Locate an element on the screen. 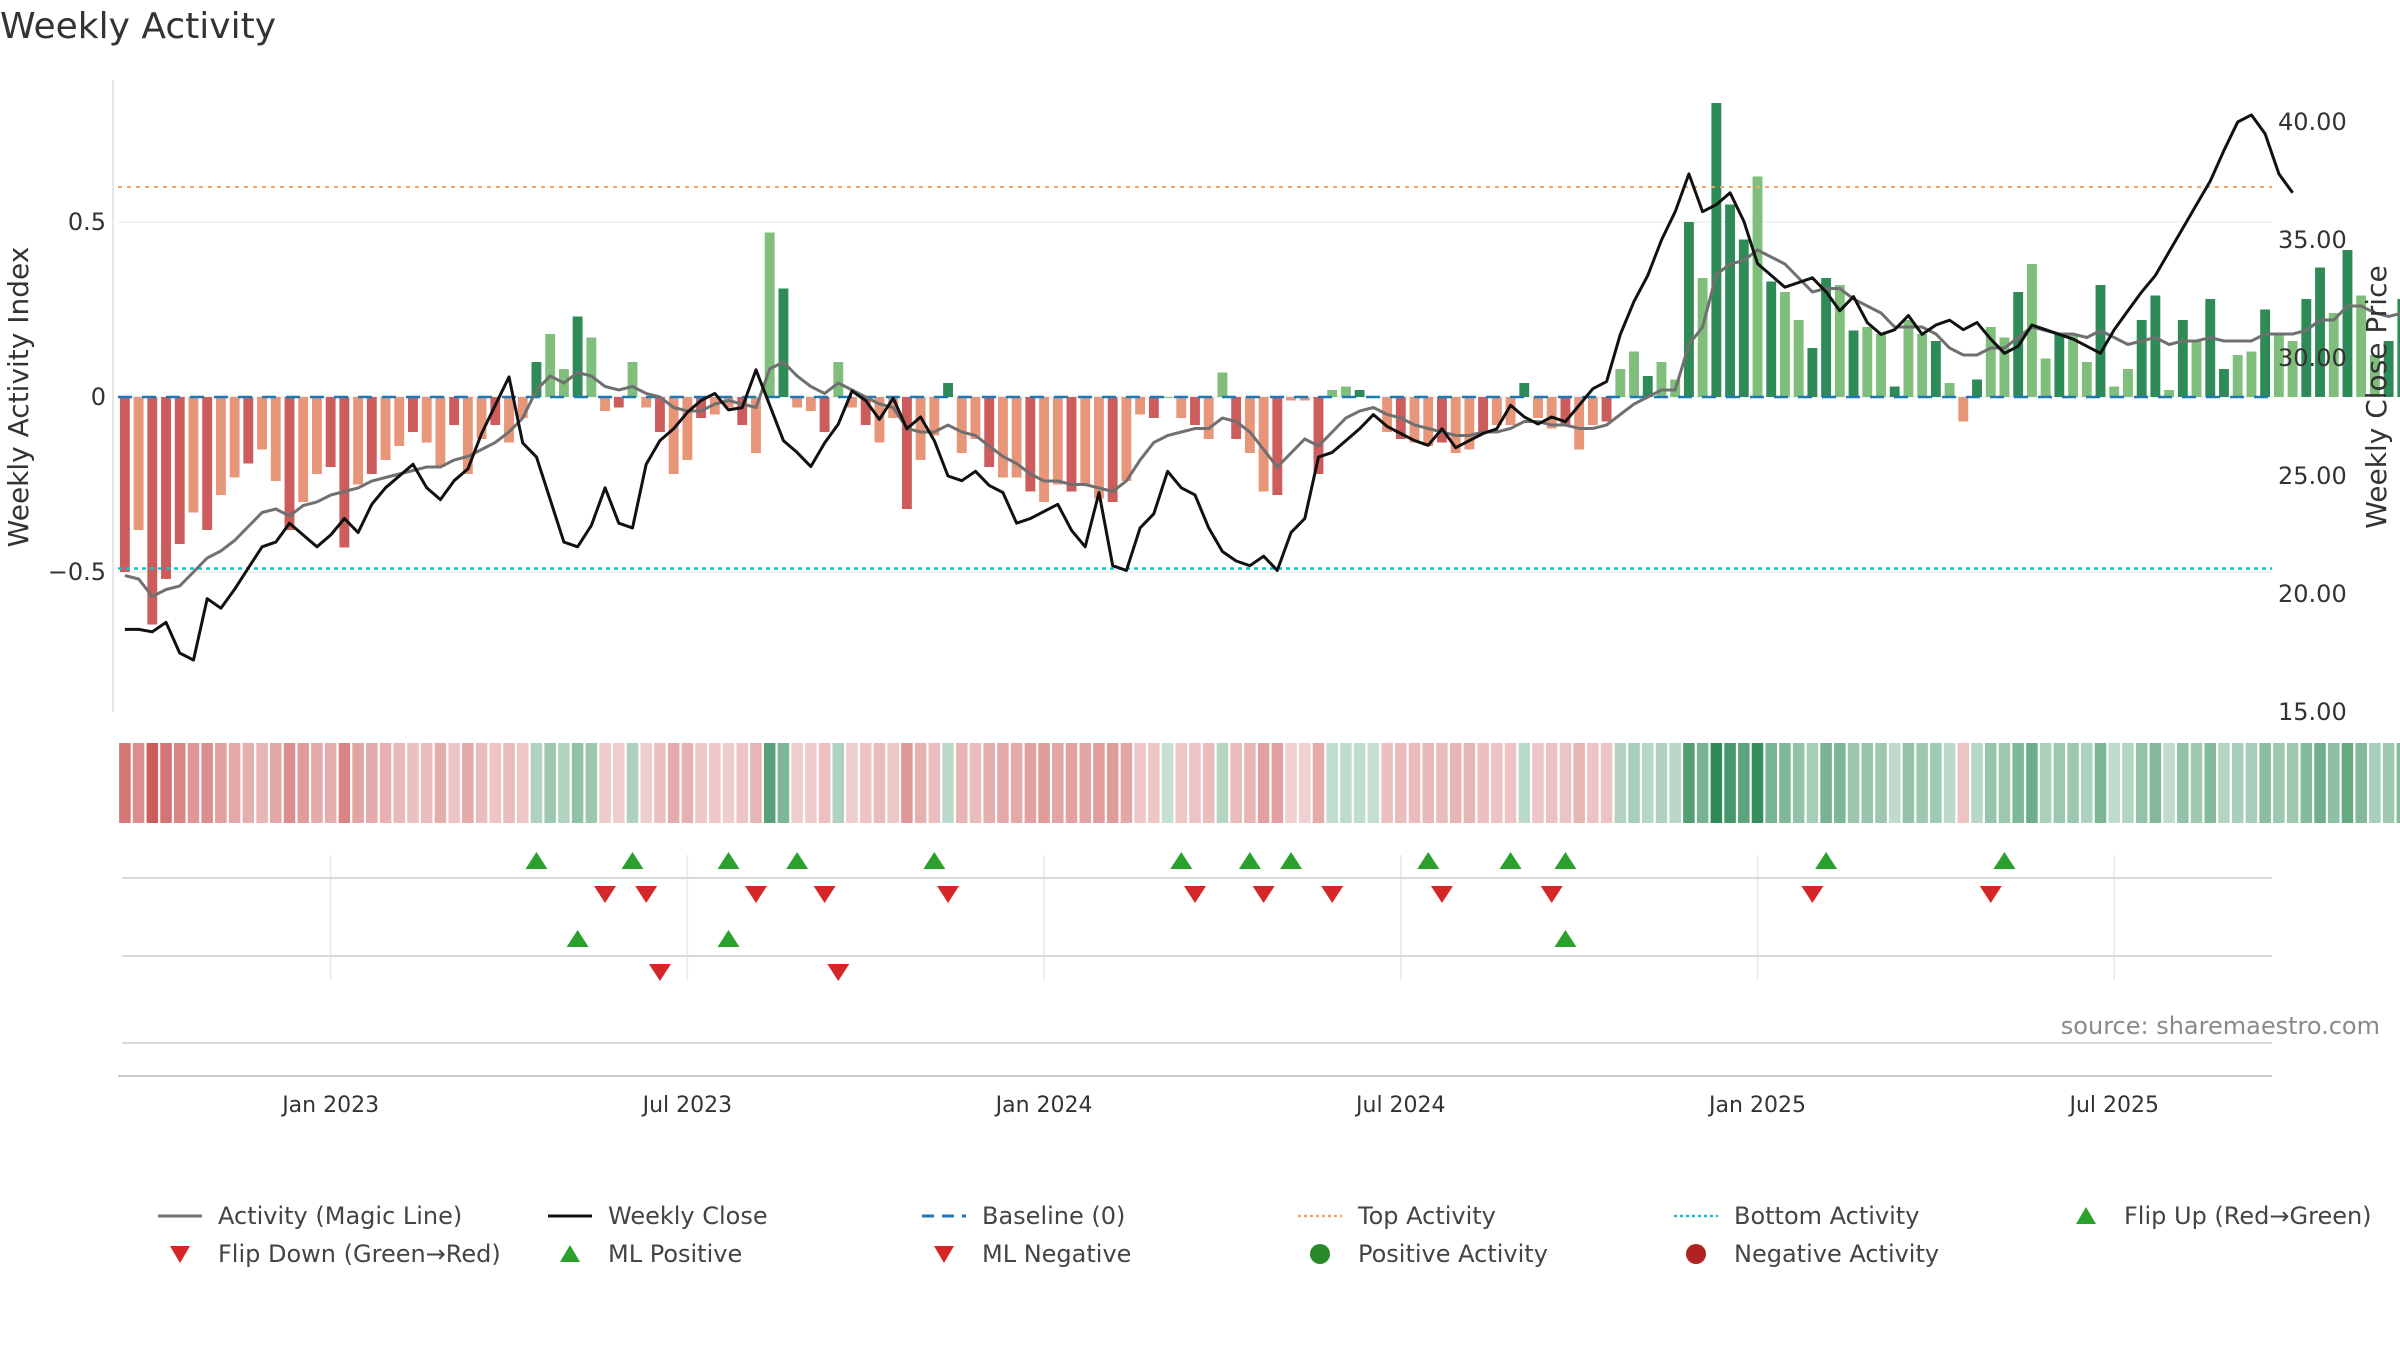  right-tick-label: 30.00 is located at coordinates (2312, 358).